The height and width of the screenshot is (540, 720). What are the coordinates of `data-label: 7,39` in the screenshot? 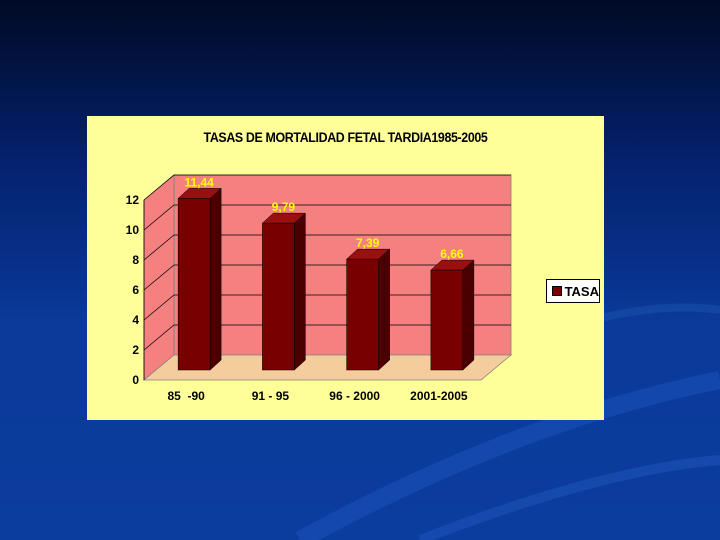 It's located at (368, 243).